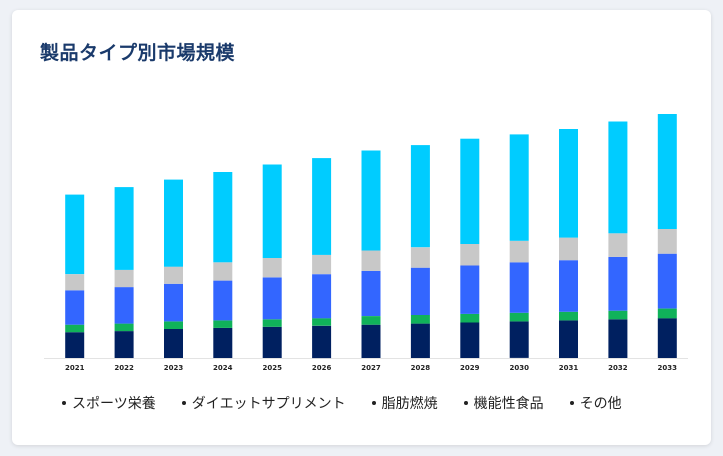 This screenshot has height=456, width=723. I want to click on legend-item-other: その他, so click(595, 403).